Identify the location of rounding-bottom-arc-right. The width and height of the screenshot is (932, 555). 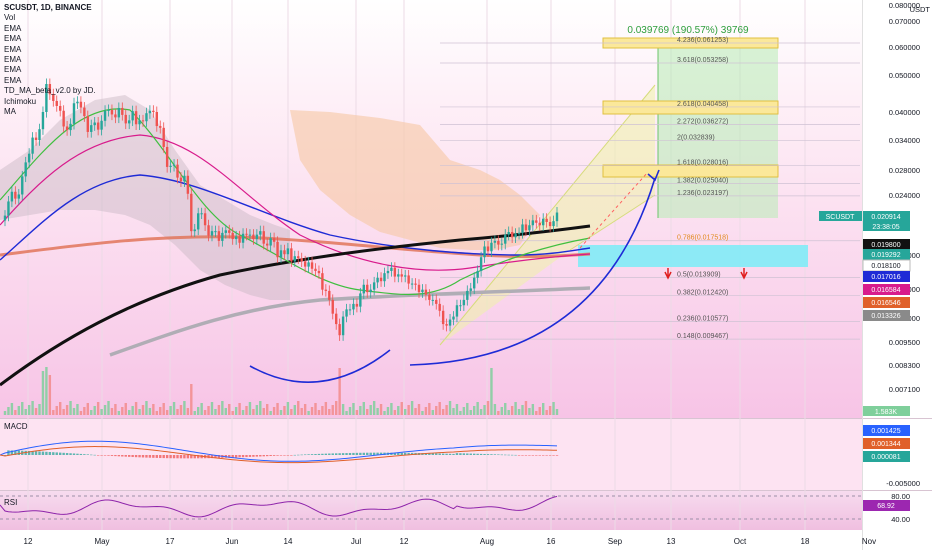
(532, 271).